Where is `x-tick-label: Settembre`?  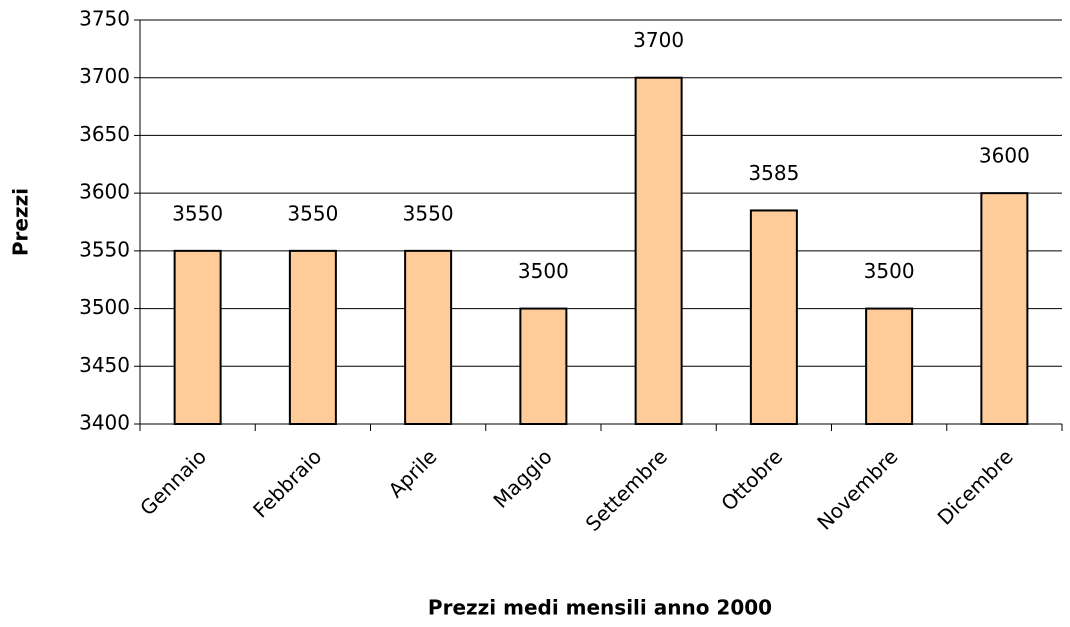
x-tick-label: Settembre is located at coordinates (626, 489).